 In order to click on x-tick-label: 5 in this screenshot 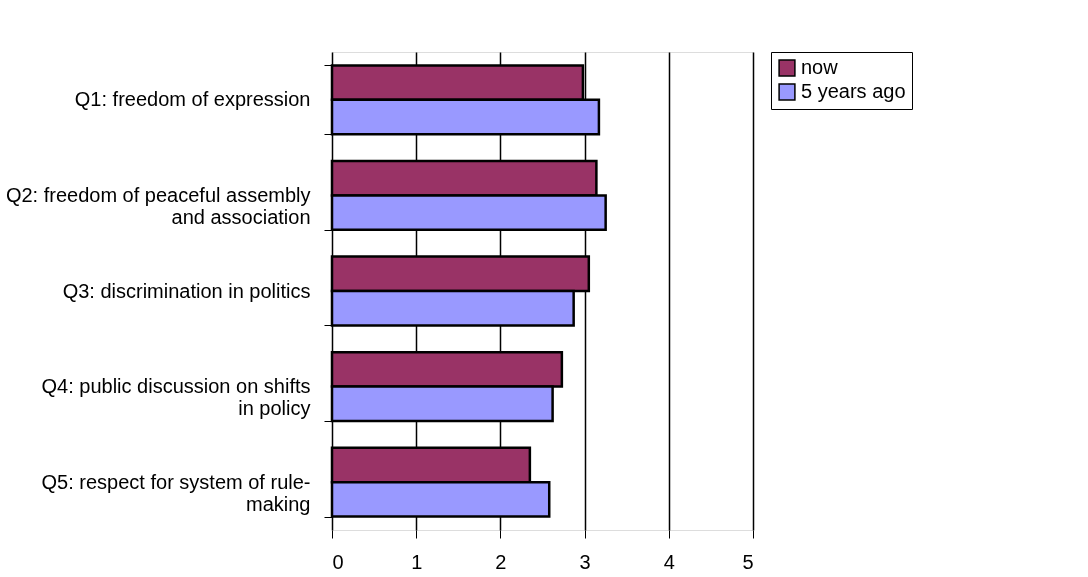, I will do `click(748, 561)`.